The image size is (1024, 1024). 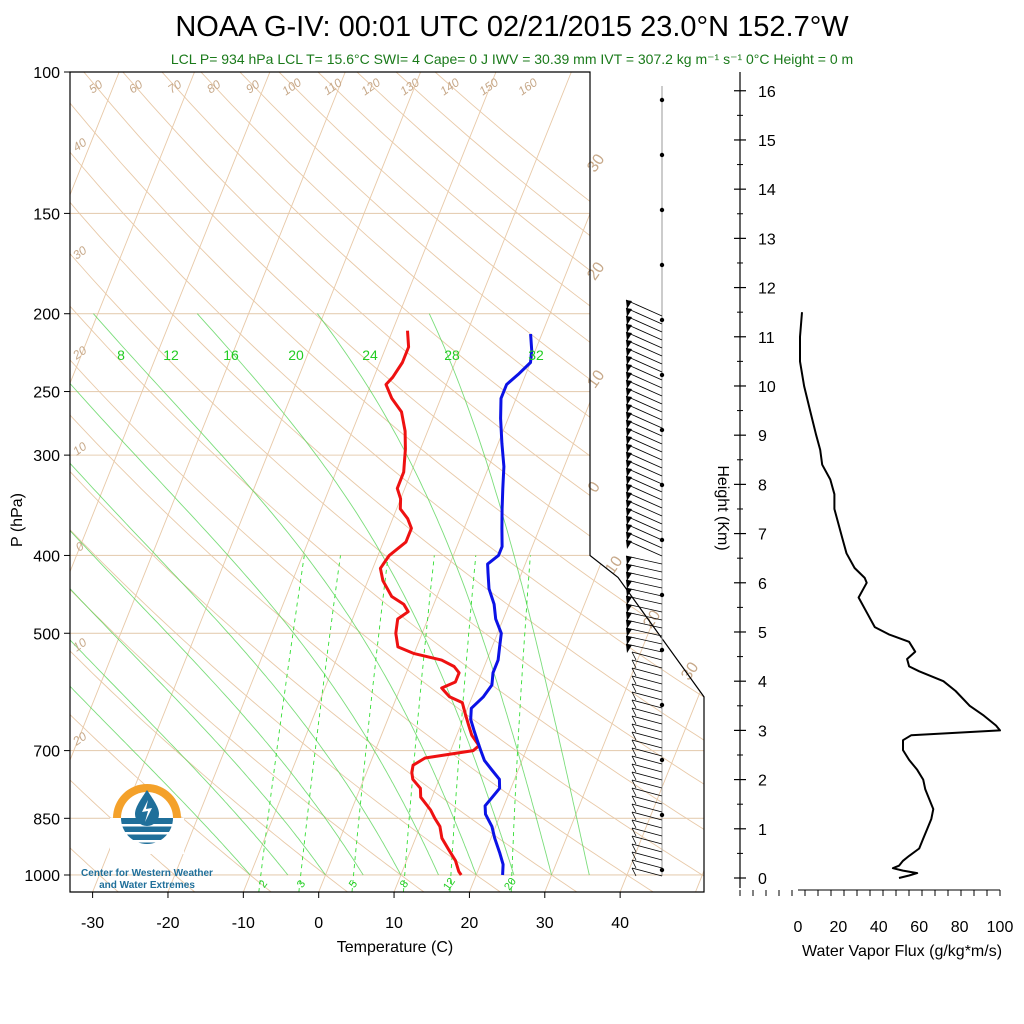 What do you see at coordinates (46, 456) in the screenshot?
I see `pressure-tick-label: 300` at bounding box center [46, 456].